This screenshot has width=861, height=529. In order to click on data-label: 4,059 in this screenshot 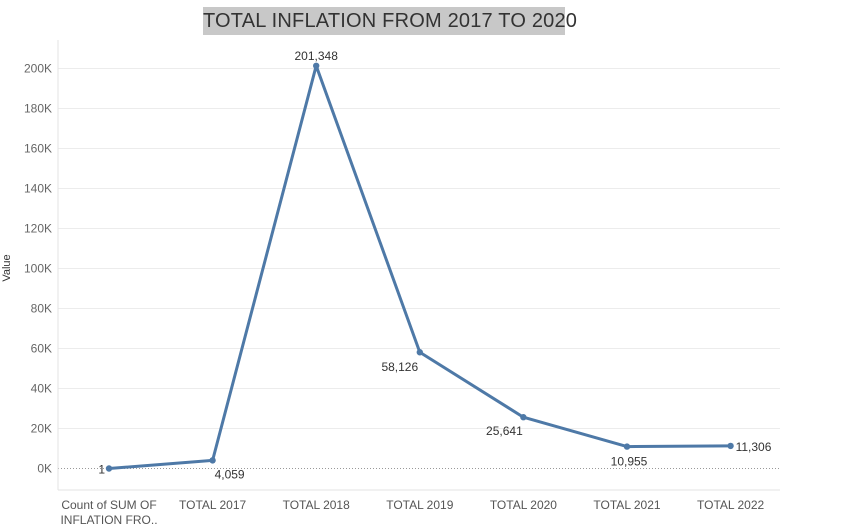, I will do `click(230, 474)`.